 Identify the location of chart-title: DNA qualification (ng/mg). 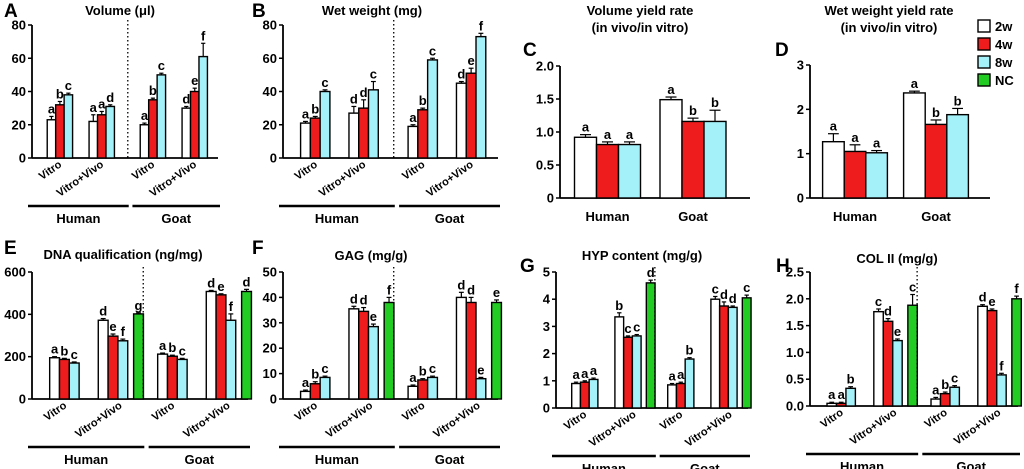
(122, 254).